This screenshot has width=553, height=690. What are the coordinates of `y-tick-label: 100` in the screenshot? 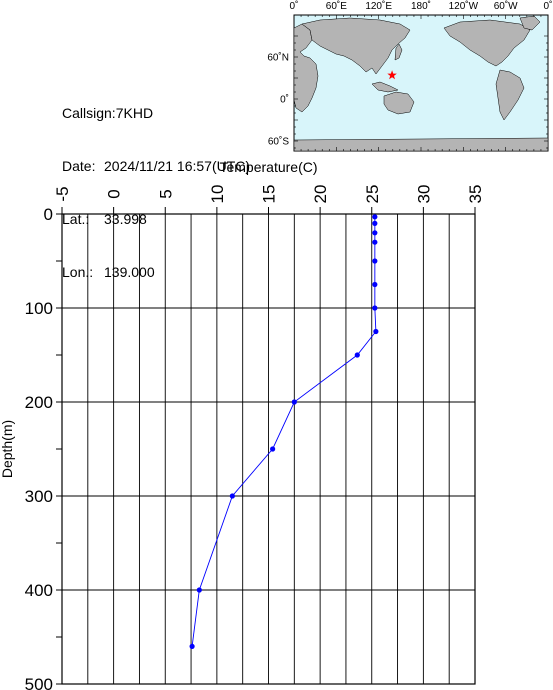 It's located at (39, 308).